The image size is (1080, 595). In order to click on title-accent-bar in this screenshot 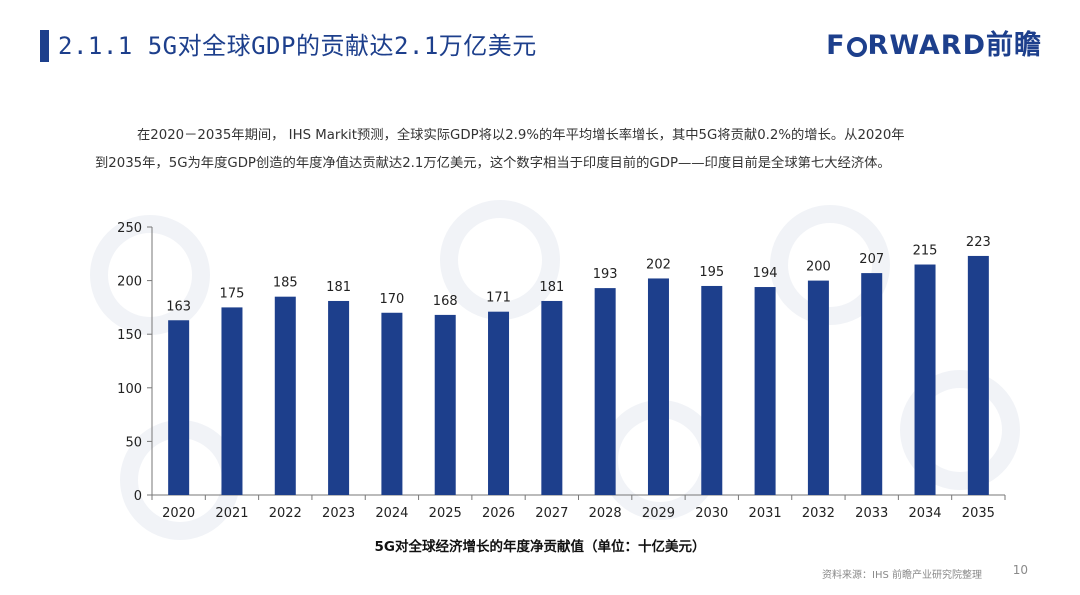, I will do `click(44, 46)`.